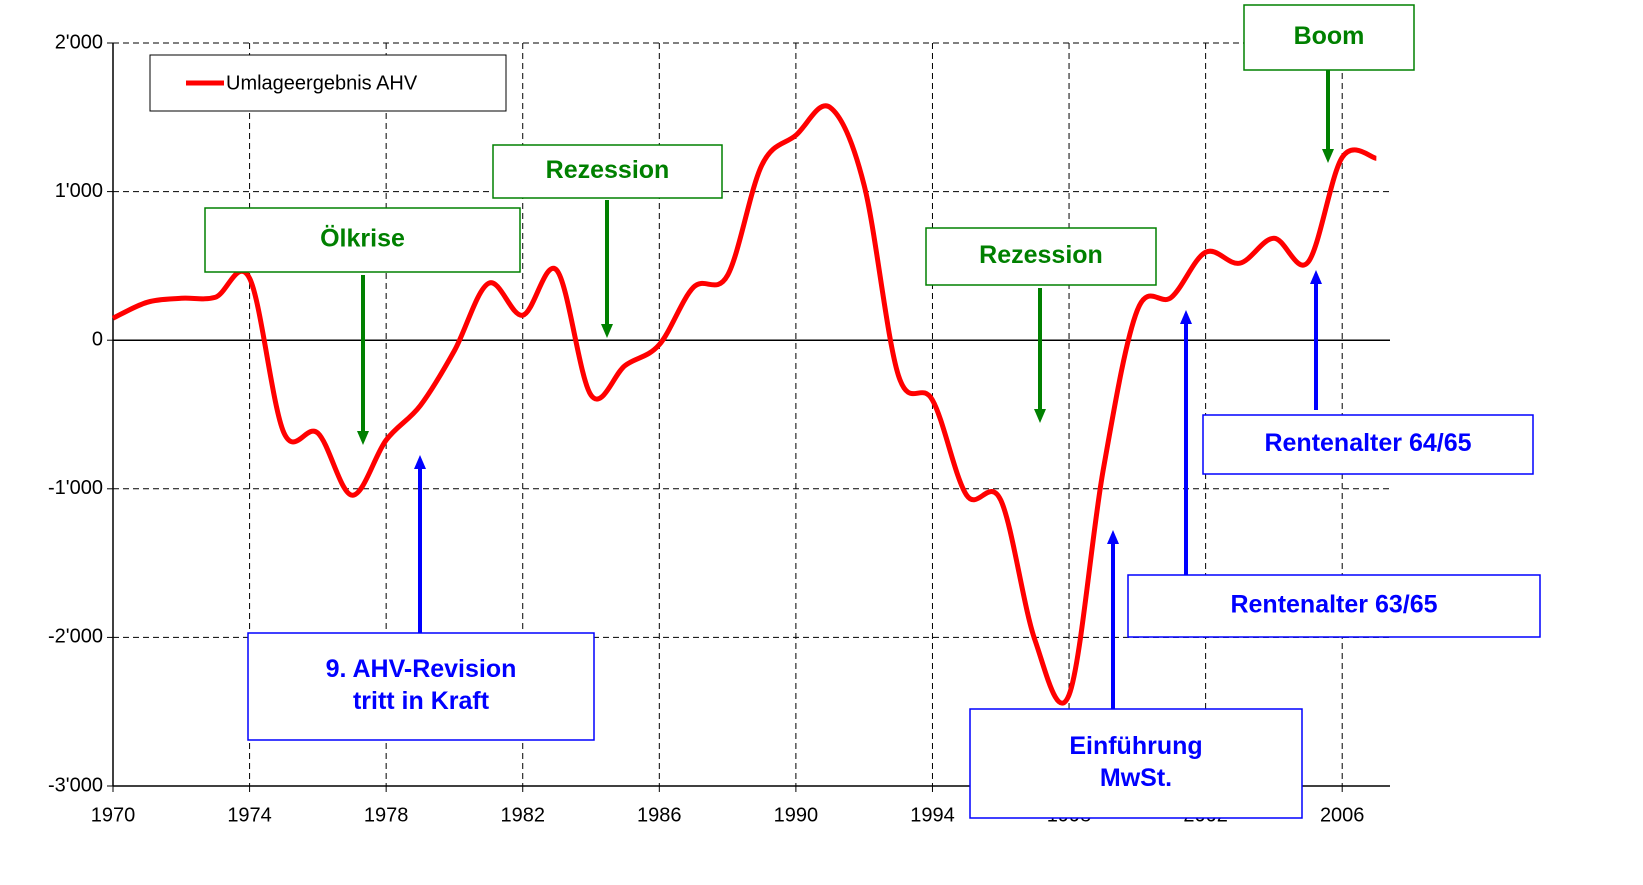  What do you see at coordinates (97, 339) in the screenshot?
I see `y-tick-label: 0` at bounding box center [97, 339].